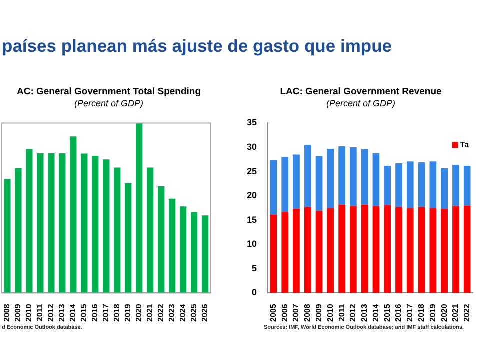  Describe the element at coordinates (205, 313) in the screenshot. I see `x-tick-label: 2026` at that location.